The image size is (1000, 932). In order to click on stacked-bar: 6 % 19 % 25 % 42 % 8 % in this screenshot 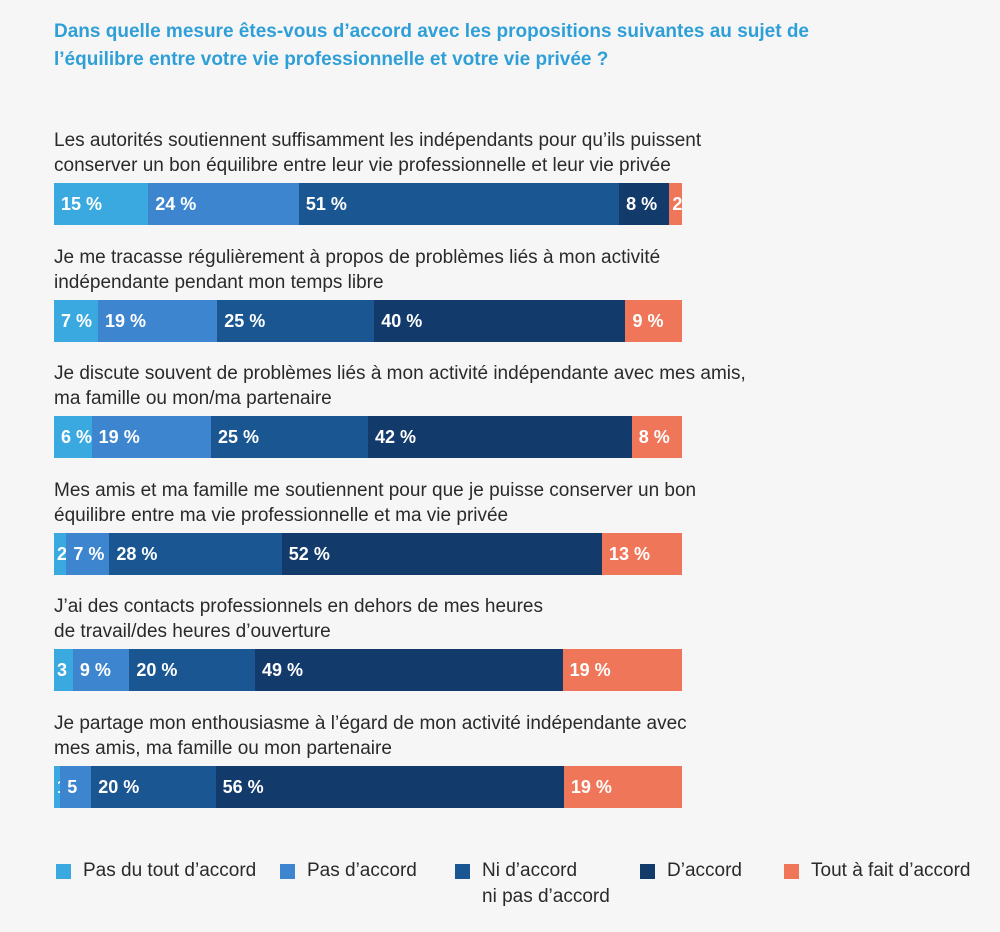, I will do `click(368, 437)`.